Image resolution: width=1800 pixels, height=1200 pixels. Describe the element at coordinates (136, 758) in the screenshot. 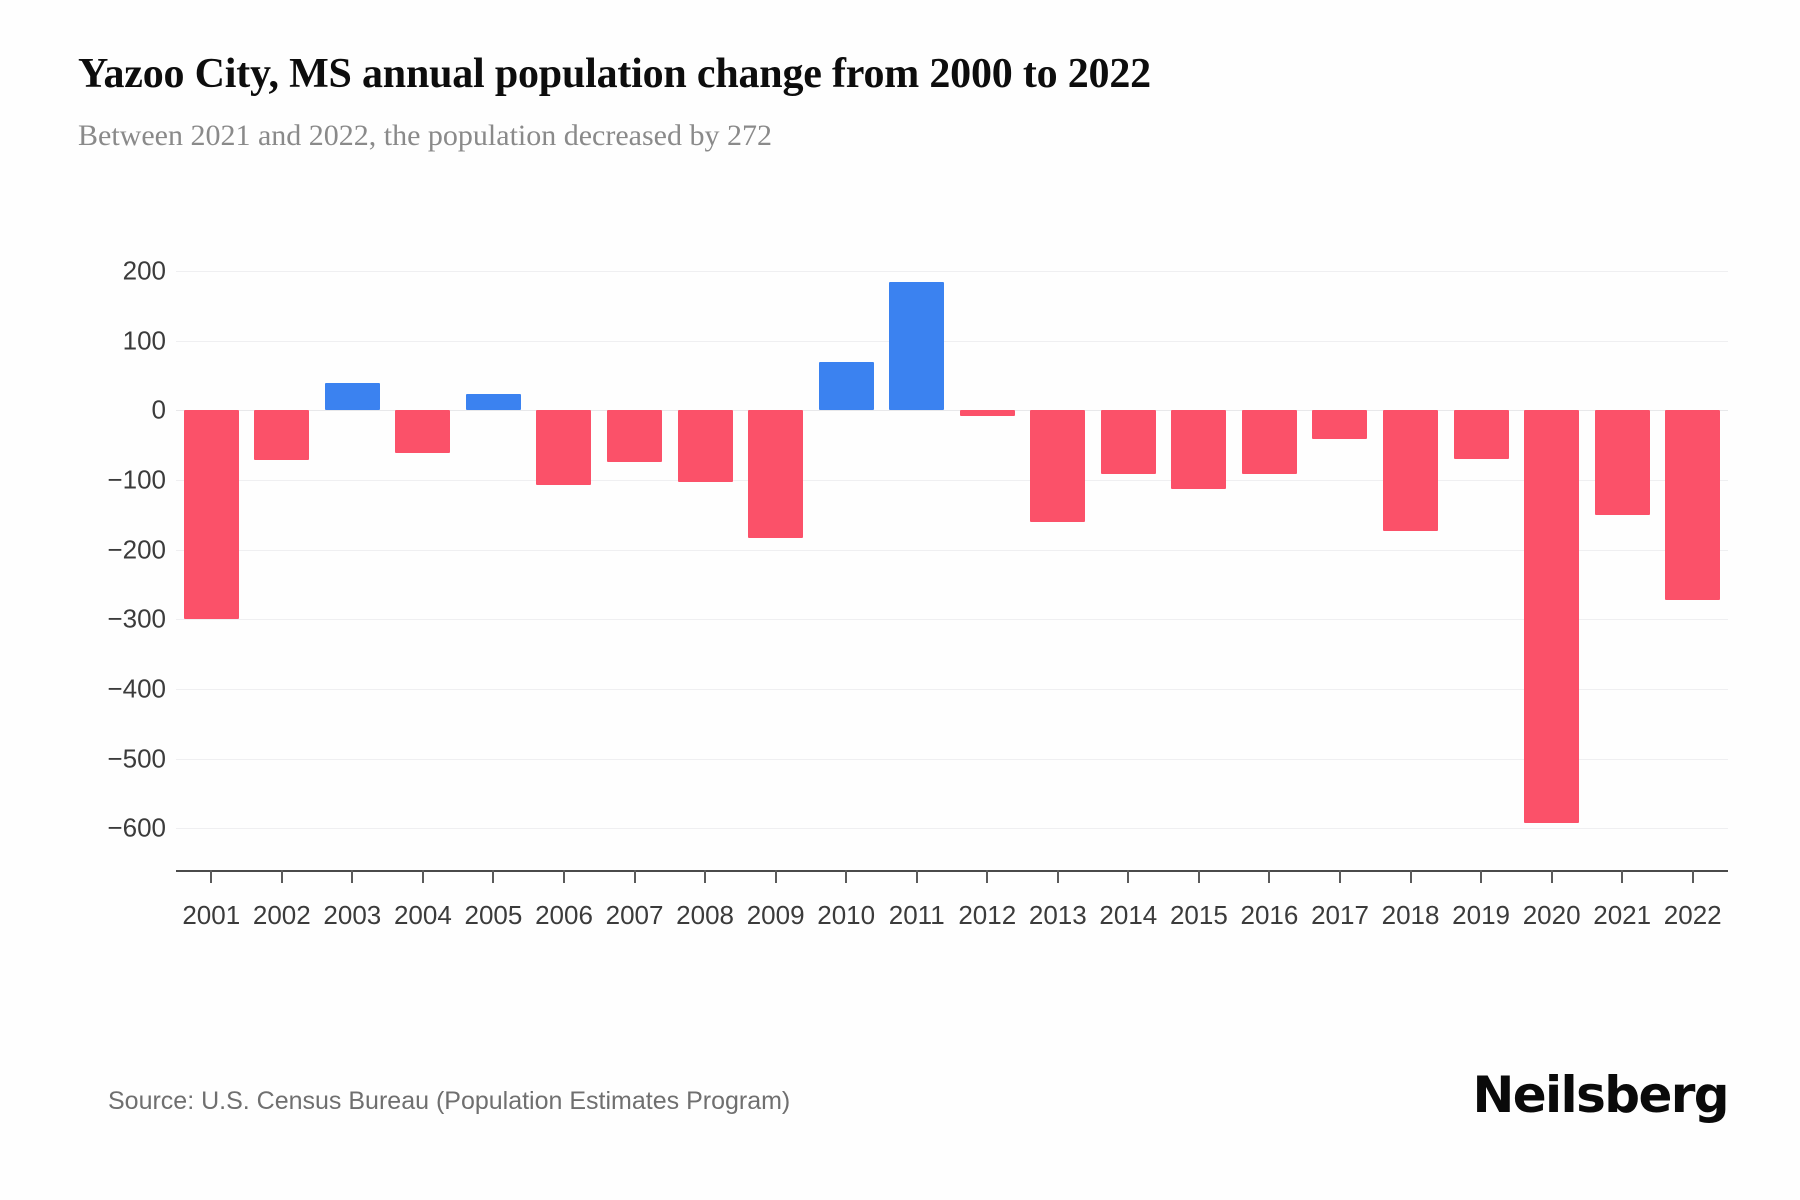

I see `y-axis-tick-label: −500` at that location.